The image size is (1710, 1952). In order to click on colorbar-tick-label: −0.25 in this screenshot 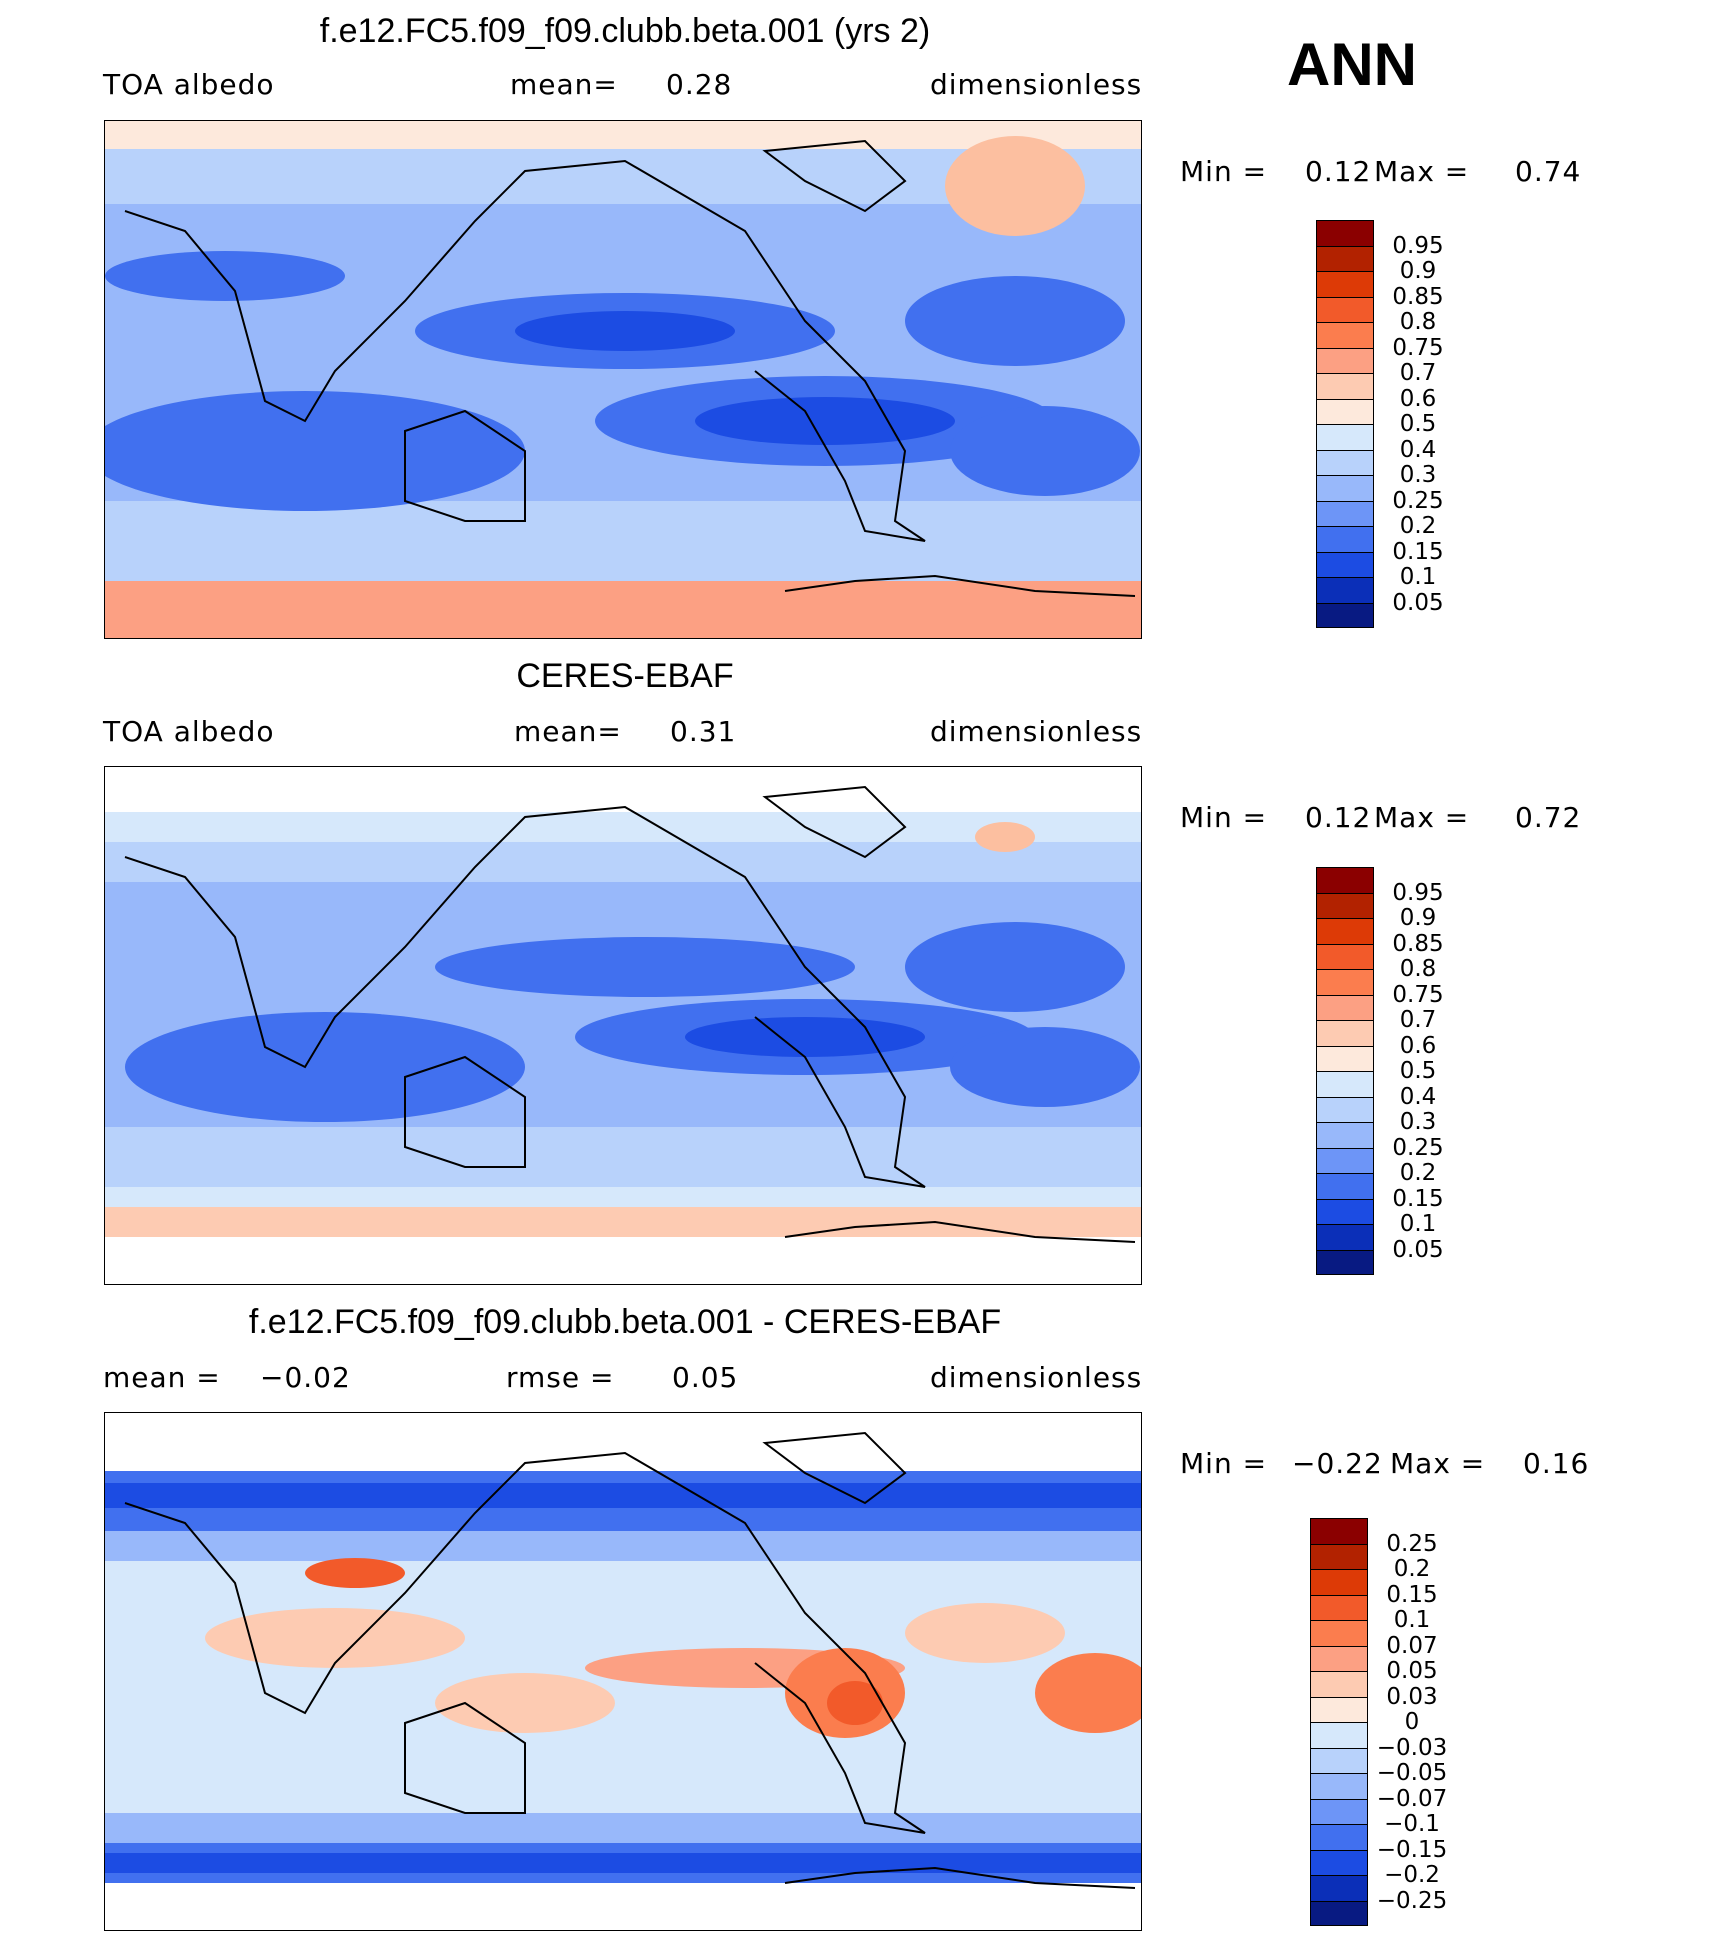, I will do `click(1412, 1900)`.